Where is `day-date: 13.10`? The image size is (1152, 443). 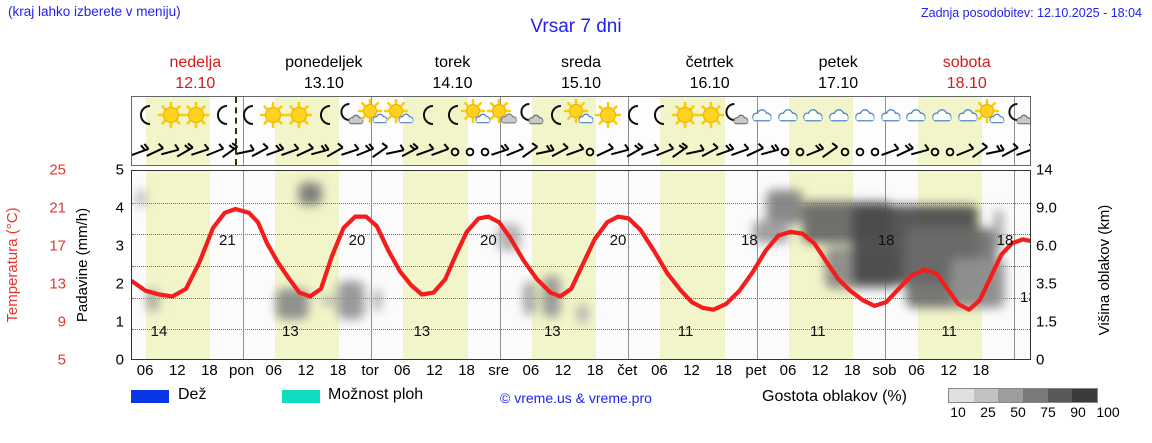 day-date: 13.10 is located at coordinates (323, 83).